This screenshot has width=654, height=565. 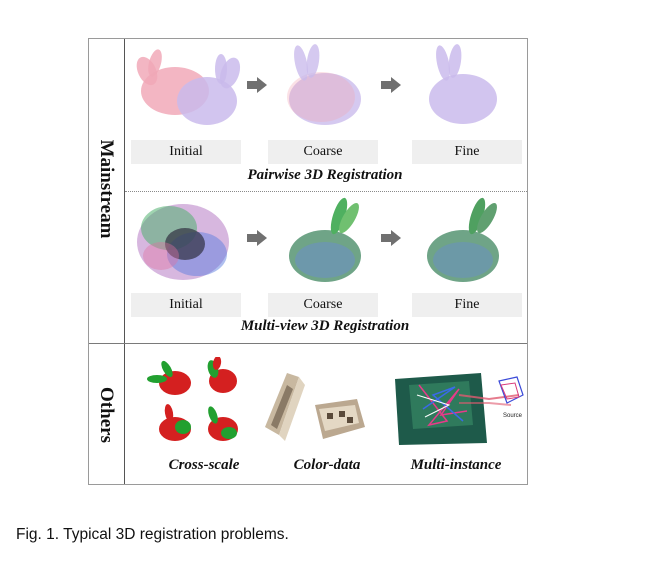 I want to click on others-label-multi-instance: Multi-instance, so click(x=456, y=465).